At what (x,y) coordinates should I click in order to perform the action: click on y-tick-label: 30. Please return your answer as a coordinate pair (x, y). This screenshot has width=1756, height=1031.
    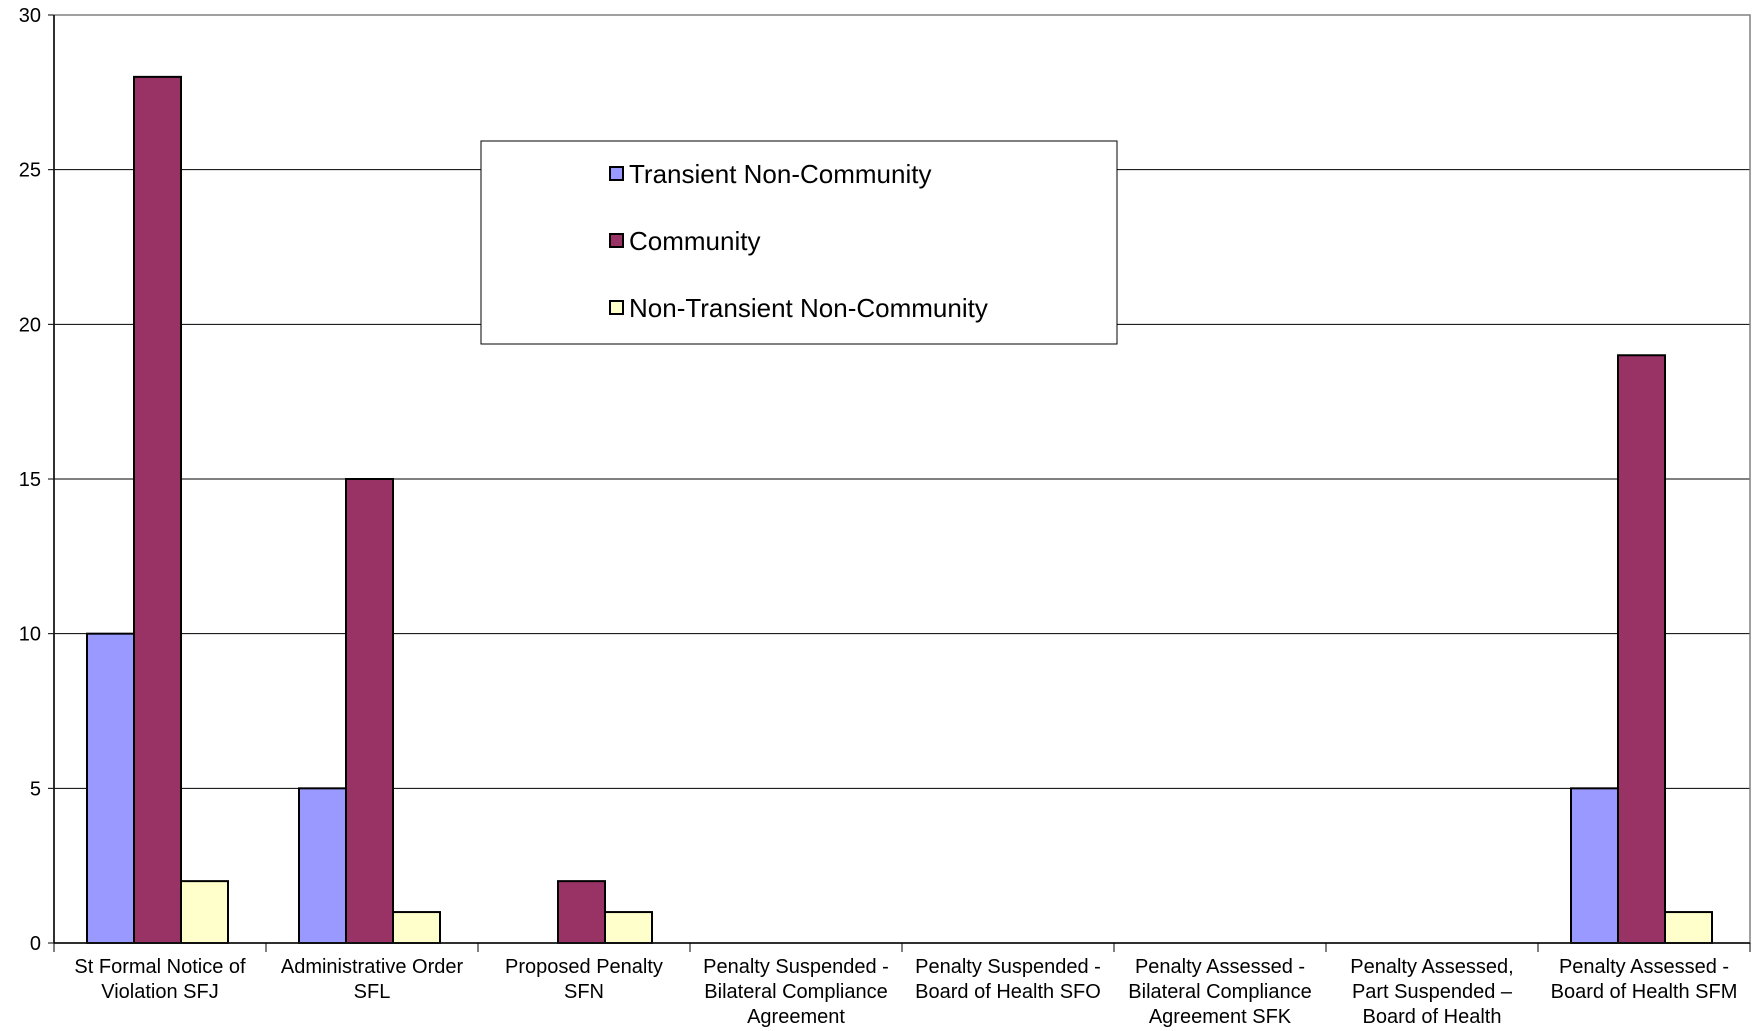
    Looking at the image, I should click on (30, 16).